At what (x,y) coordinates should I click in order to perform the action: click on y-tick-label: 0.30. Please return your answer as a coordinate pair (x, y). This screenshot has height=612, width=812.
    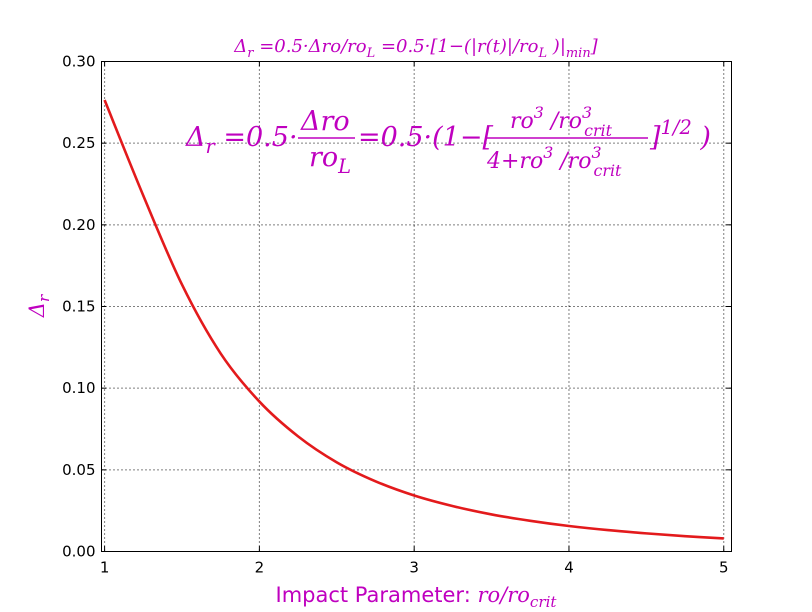
    Looking at the image, I should click on (78, 62).